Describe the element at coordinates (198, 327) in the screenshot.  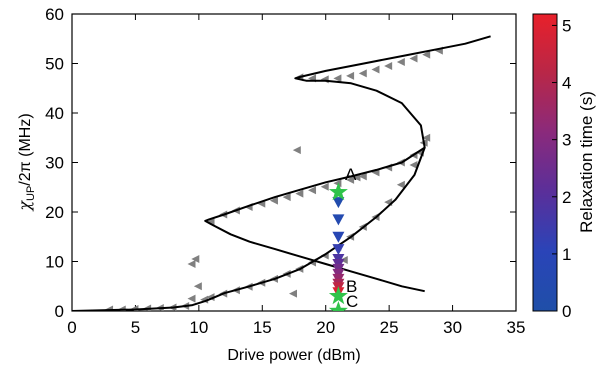
I see `x-tick-label: 10` at that location.